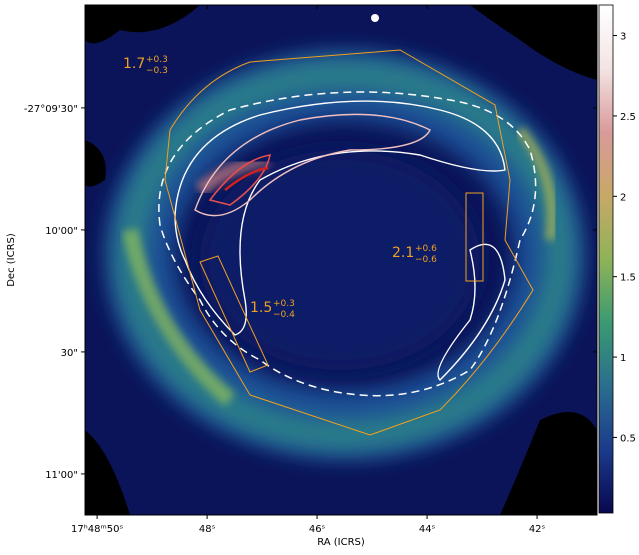  What do you see at coordinates (134, 64) in the screenshot?
I see `annotation-text: 1.7` at bounding box center [134, 64].